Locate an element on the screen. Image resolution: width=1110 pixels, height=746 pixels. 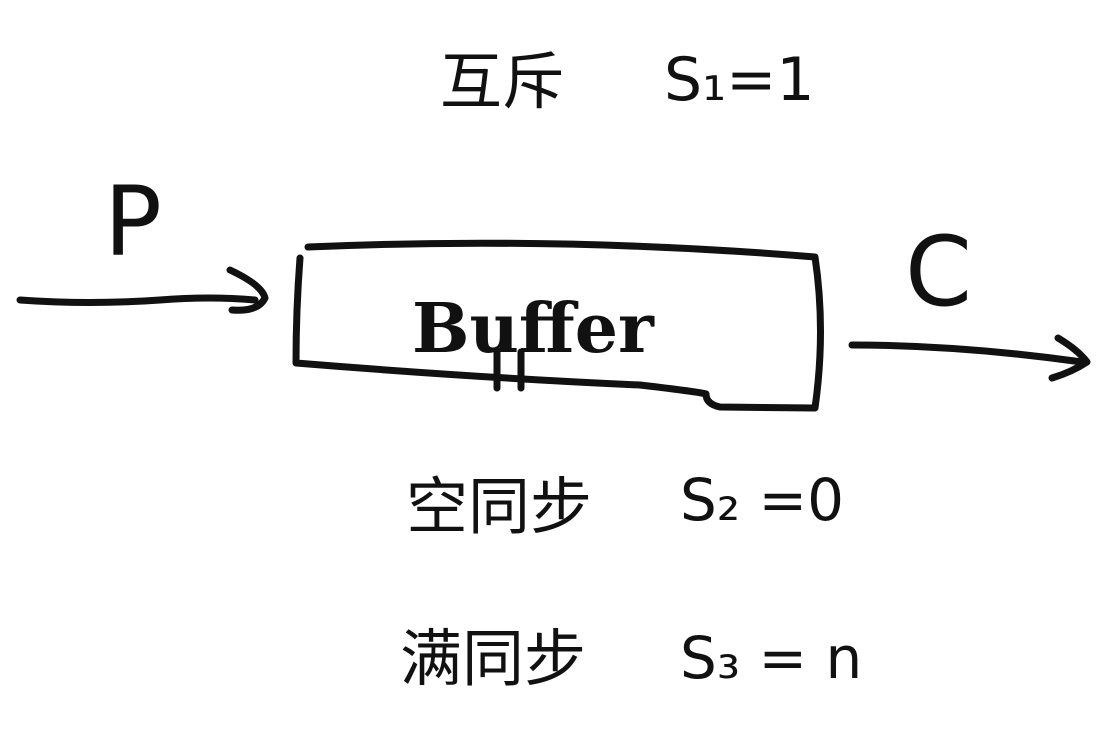
buffer-label: Buffer is located at coordinates (533, 329).